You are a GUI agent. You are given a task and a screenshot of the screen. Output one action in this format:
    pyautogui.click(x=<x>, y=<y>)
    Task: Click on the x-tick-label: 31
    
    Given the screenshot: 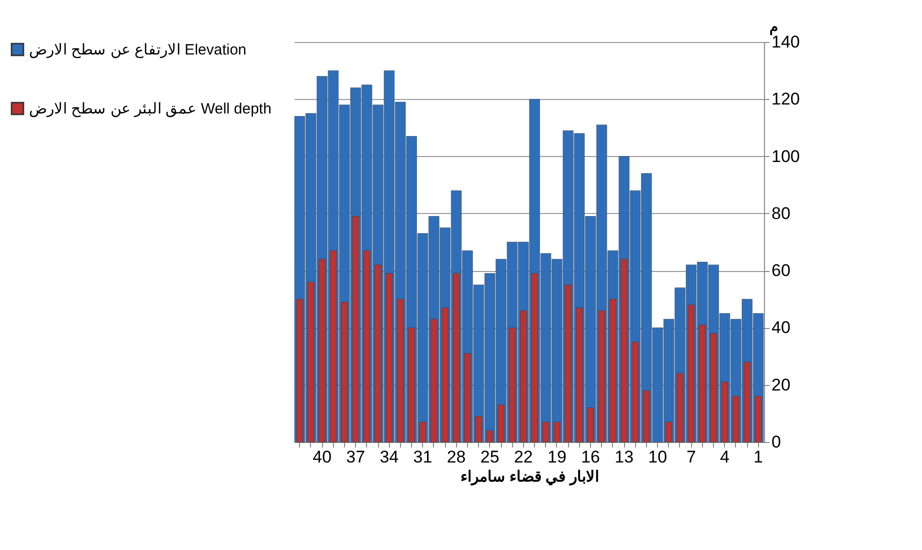 What is the action you would take?
    pyautogui.click(x=422, y=457)
    